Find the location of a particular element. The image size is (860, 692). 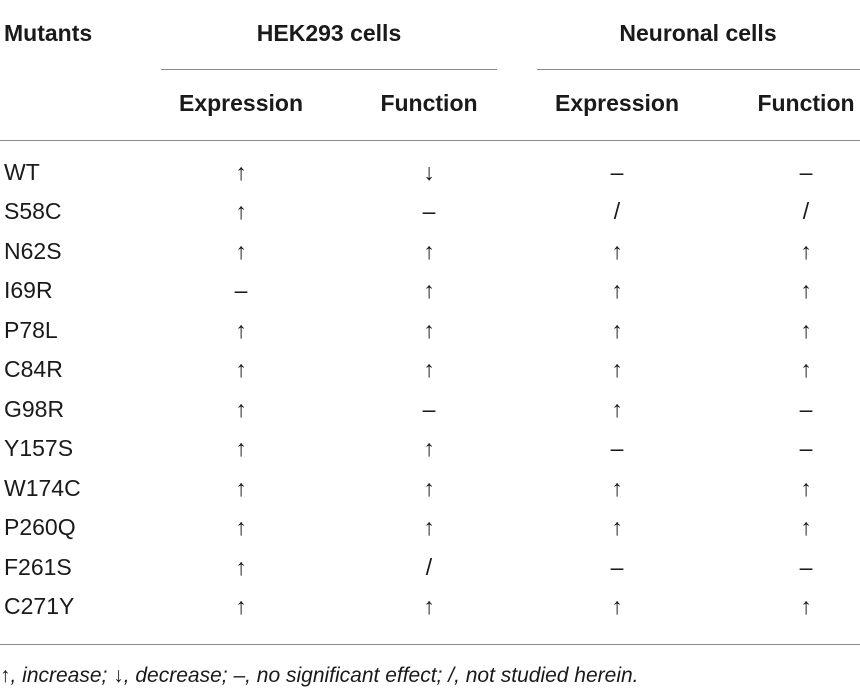

mutant-name: C84R is located at coordinates (33, 369).